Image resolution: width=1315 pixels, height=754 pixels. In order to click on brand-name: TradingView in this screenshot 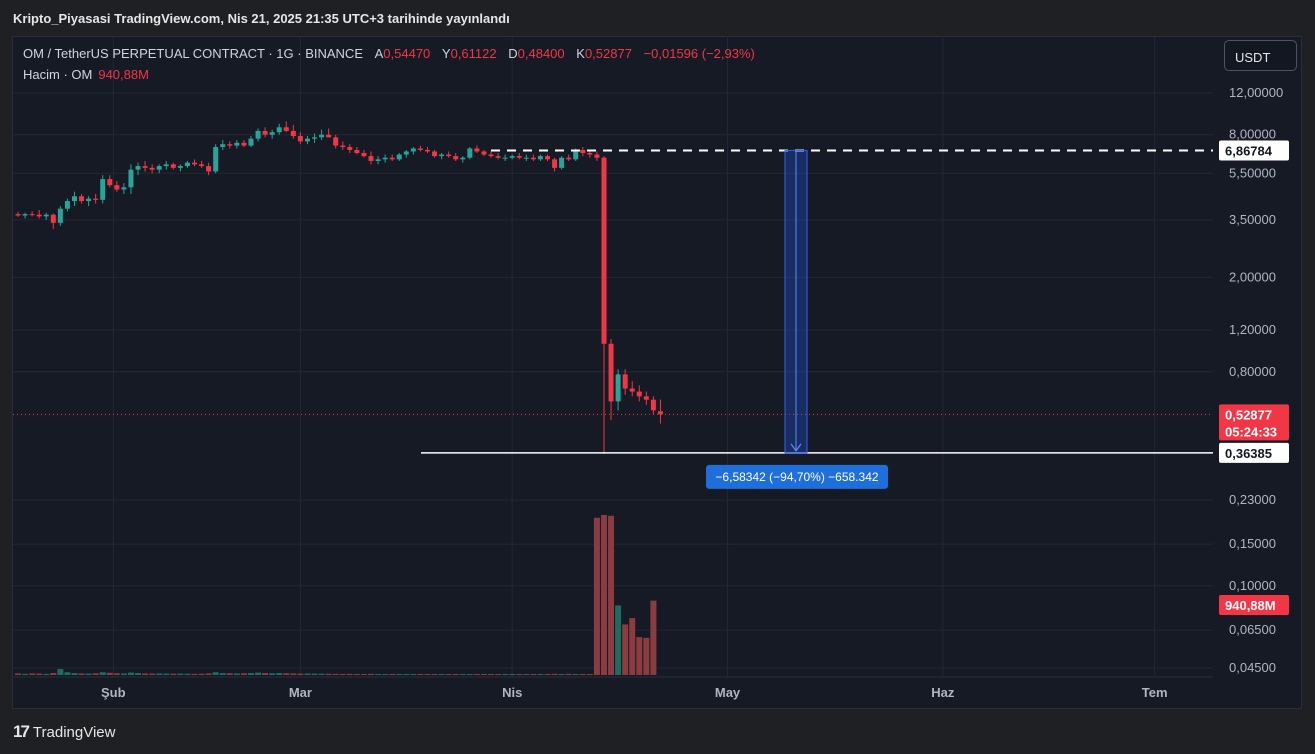, I will do `click(74, 732)`.